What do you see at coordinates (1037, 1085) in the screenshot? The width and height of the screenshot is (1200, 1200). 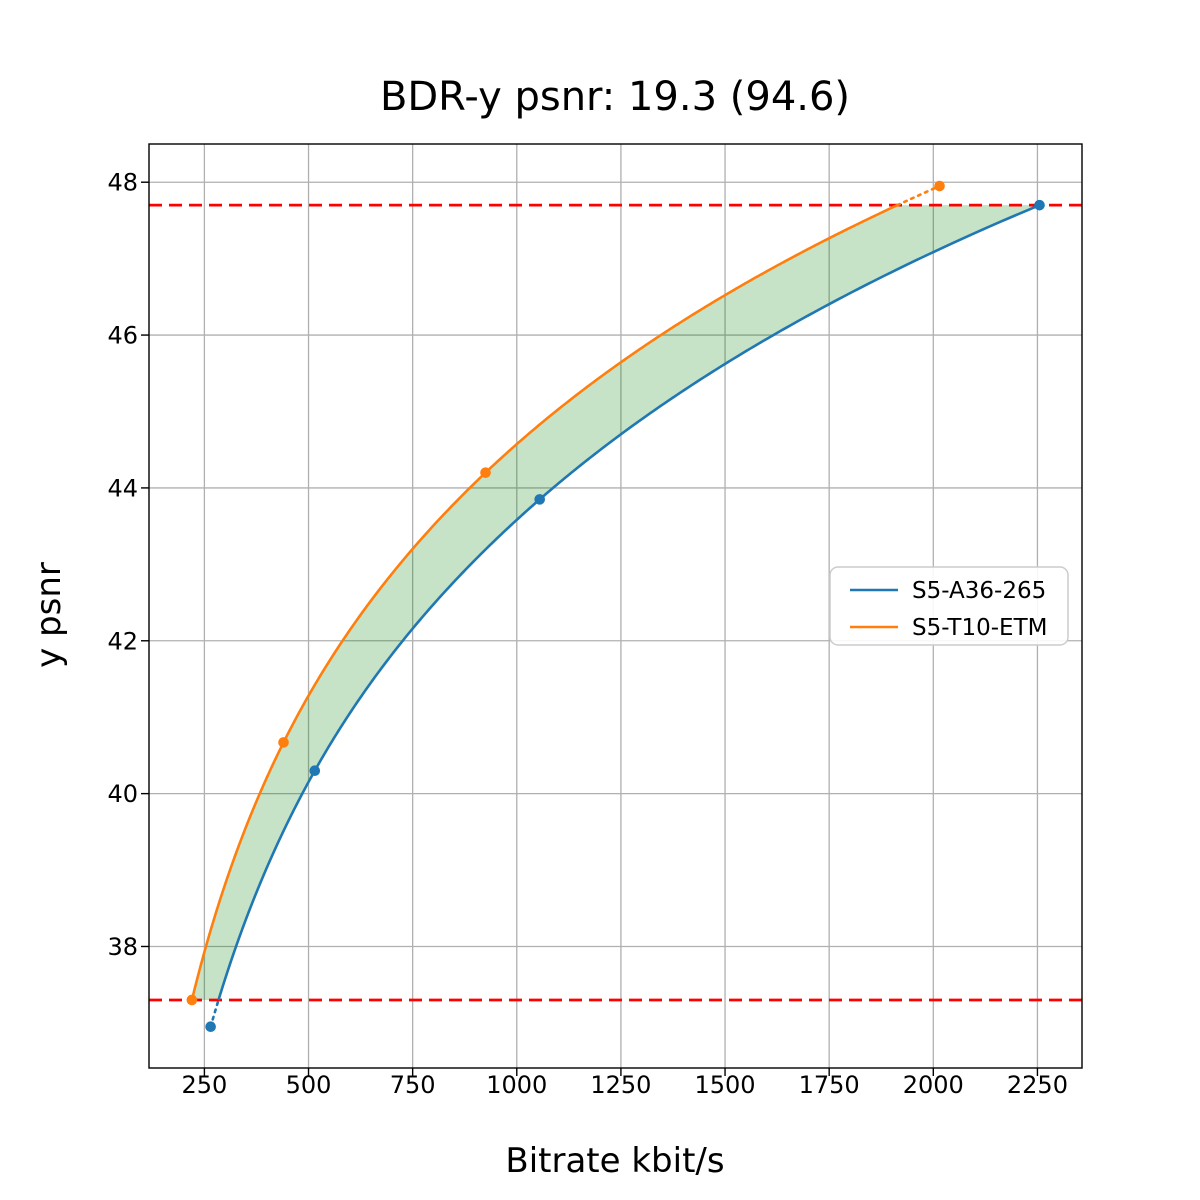 I see `x-tick-label-2250: 2250` at bounding box center [1037, 1085].